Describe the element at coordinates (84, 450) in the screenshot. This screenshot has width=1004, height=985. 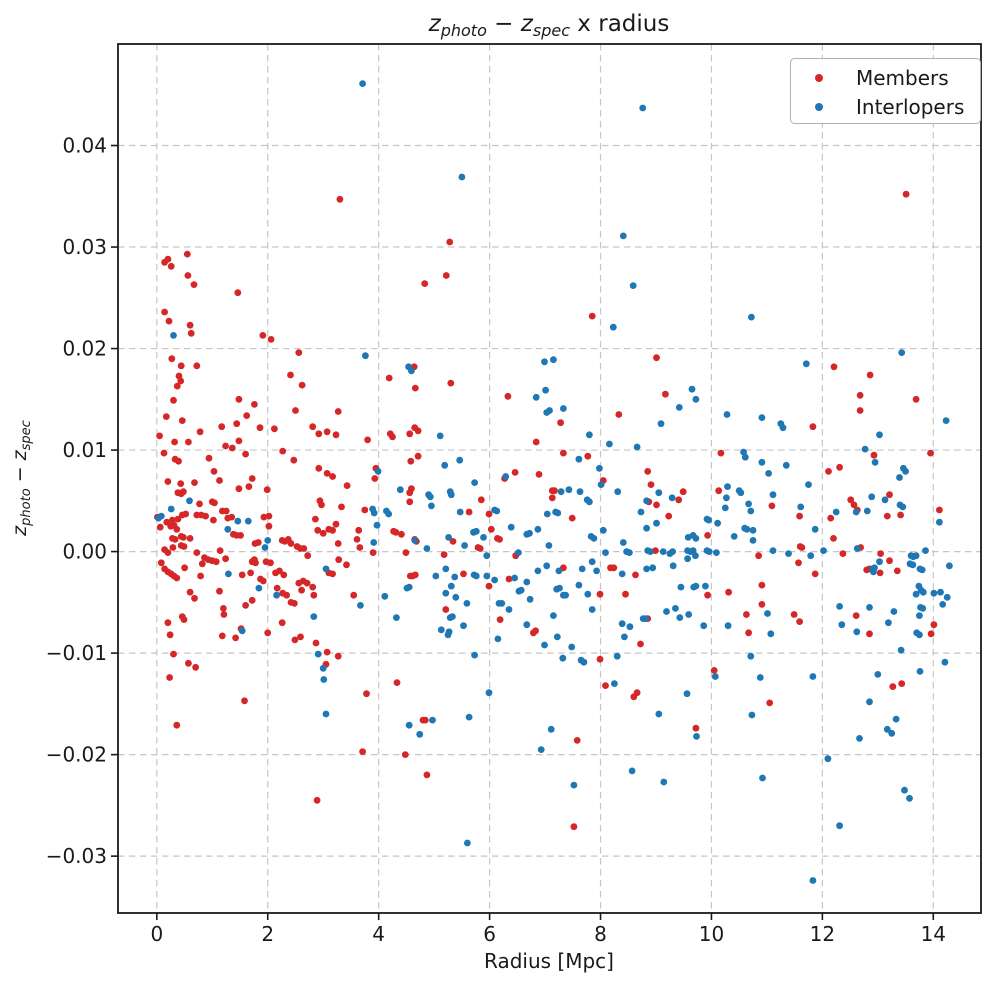
I see `y-tick-label: 0.01` at that location.